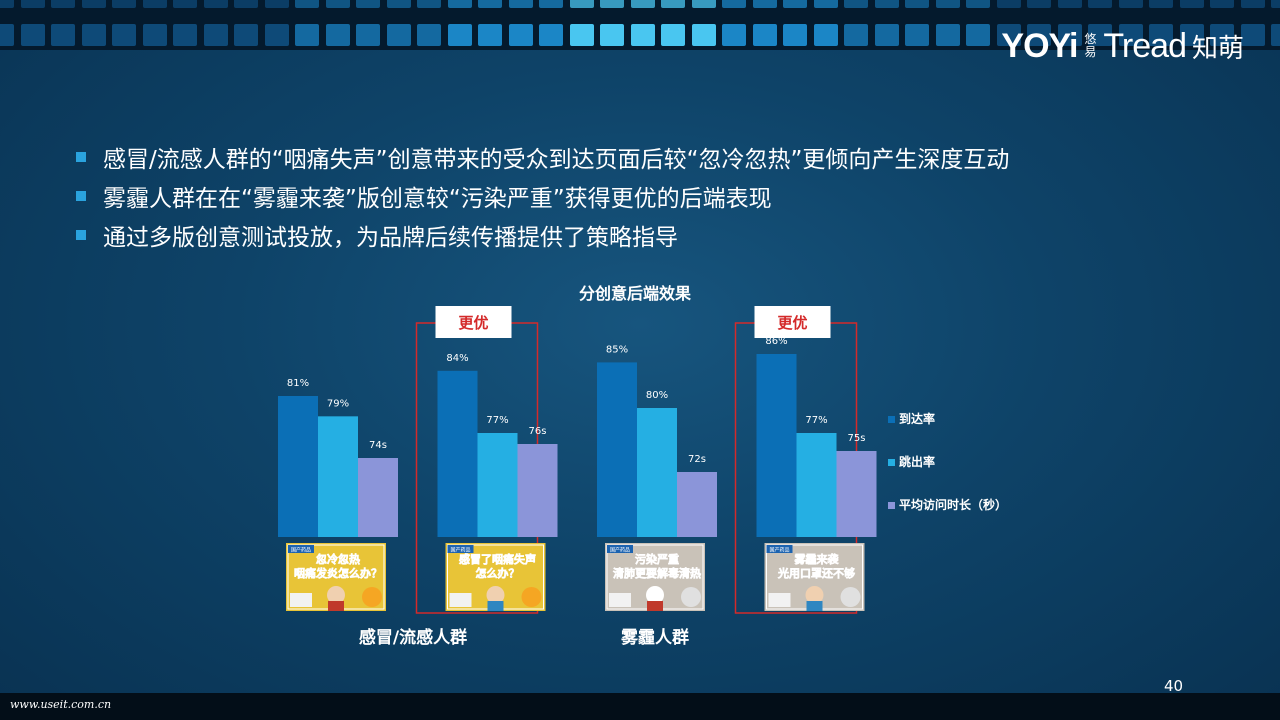 Image resolution: width=1280 pixels, height=720 pixels. Describe the element at coordinates (497, 559) in the screenshot. I see `creative-caption: 感冒了咽痛失声` at that location.